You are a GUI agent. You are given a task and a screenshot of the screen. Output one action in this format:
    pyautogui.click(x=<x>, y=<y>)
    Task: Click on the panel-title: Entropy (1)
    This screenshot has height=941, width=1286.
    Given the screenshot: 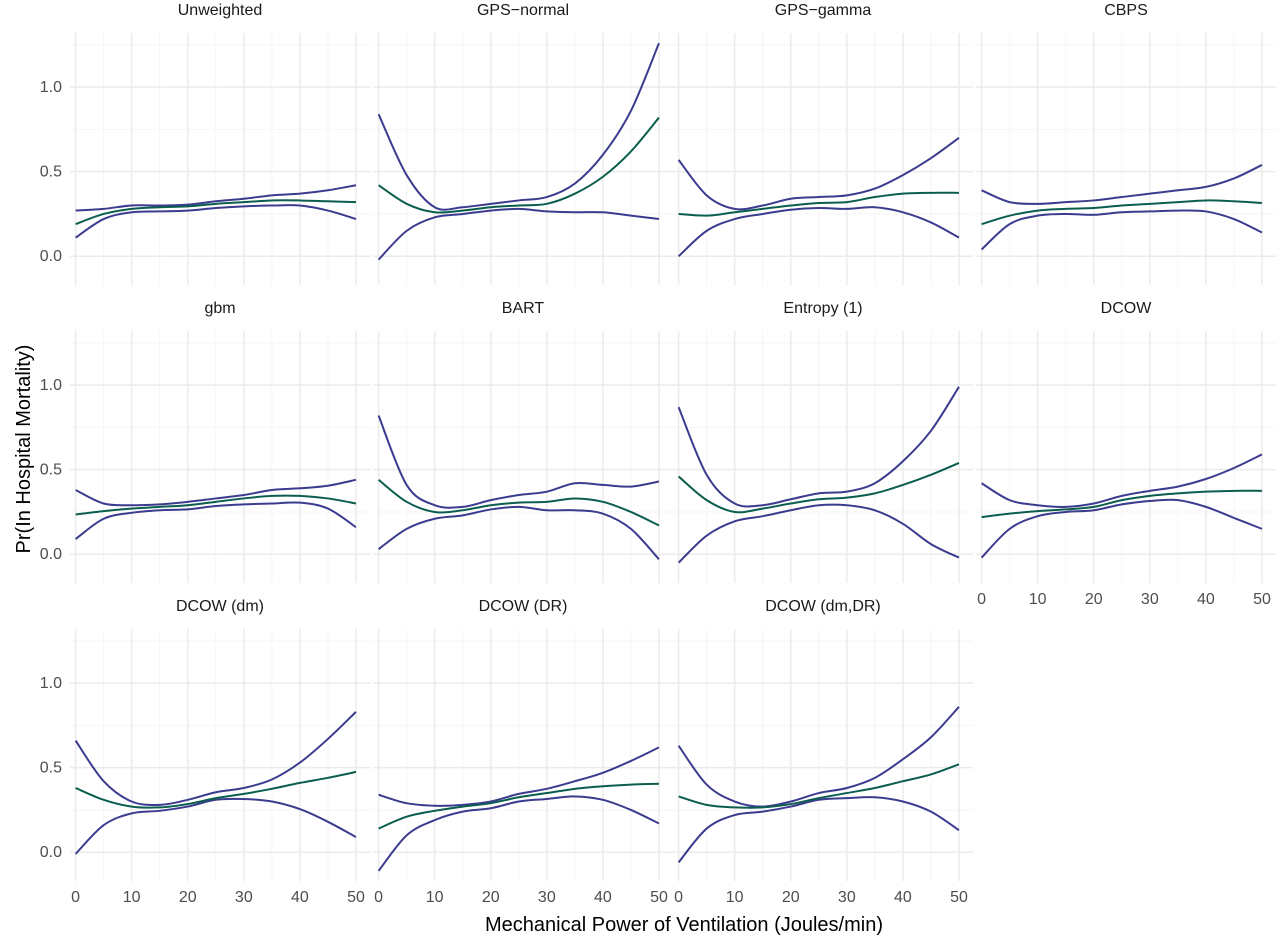 What is the action you would take?
    pyautogui.click(x=822, y=308)
    